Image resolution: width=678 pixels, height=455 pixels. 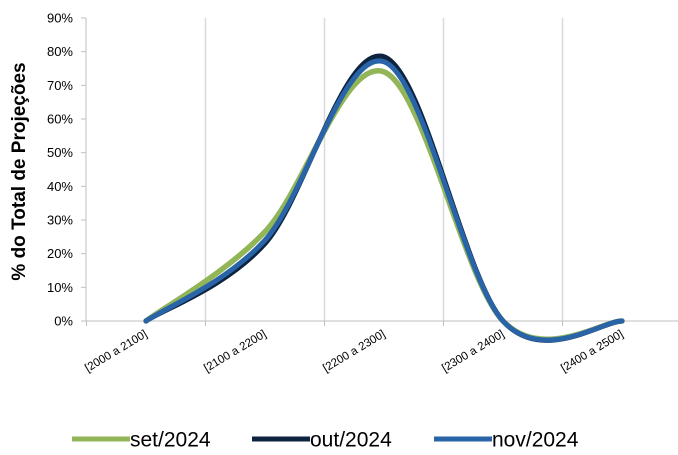 I want to click on y-tick-label: 80%, so click(x=60, y=51).